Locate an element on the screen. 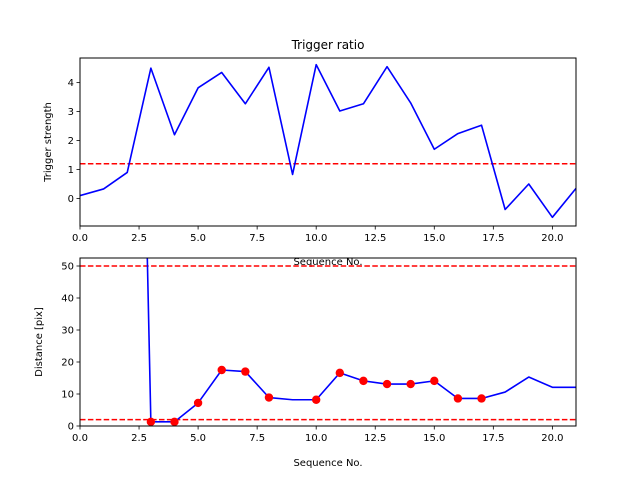 This screenshot has width=640, height=480. top-x-tick-label: 15.0 is located at coordinates (434, 238).